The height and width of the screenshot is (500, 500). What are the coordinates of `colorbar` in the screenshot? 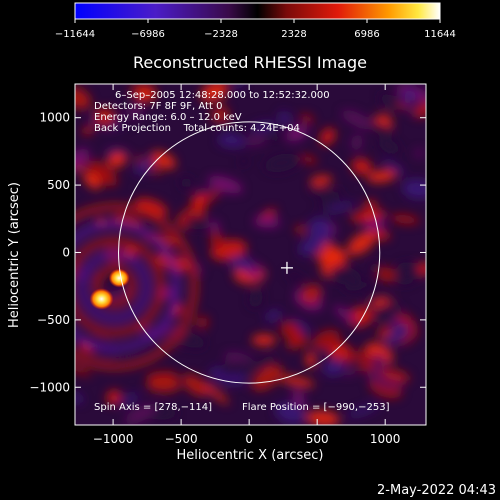 It's located at (257, 11).